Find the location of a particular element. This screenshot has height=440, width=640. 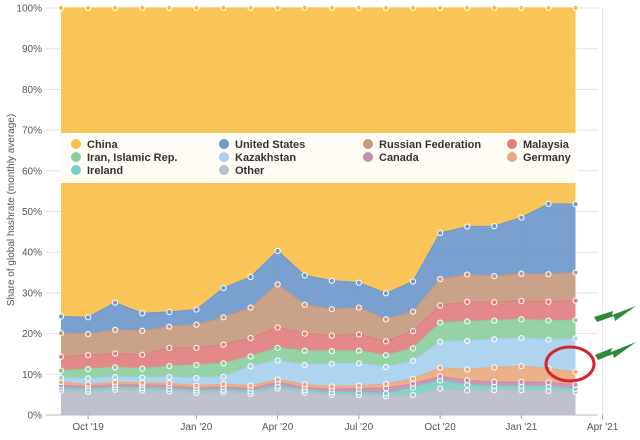

legend-item: United States is located at coordinates (262, 145).